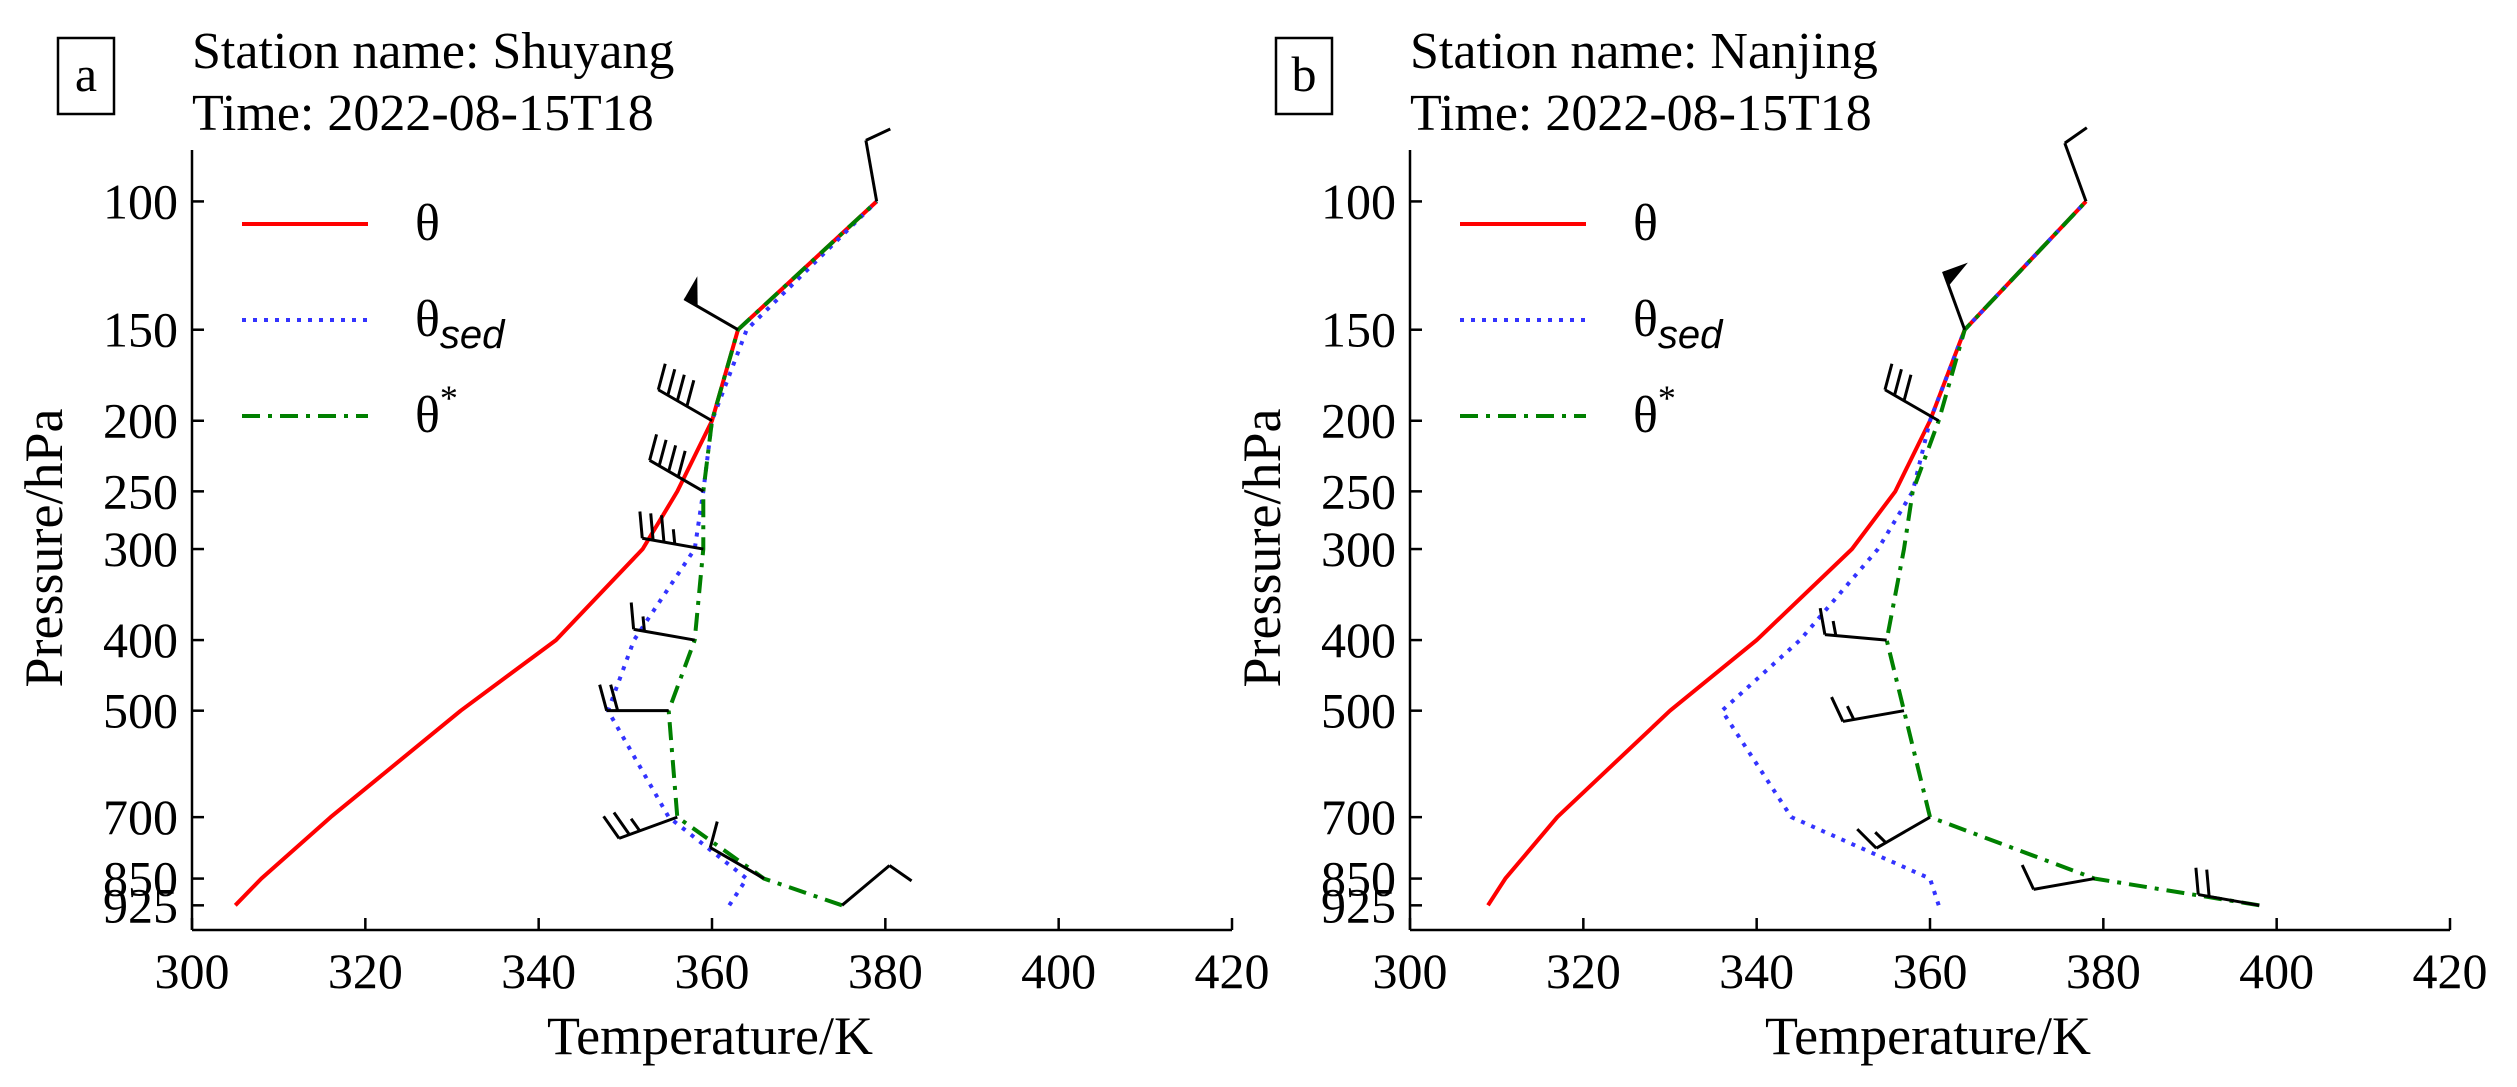  Describe the element at coordinates (1592, 319) in the screenshot. I see `panel-b-legend: θ θsed θ*` at that location.